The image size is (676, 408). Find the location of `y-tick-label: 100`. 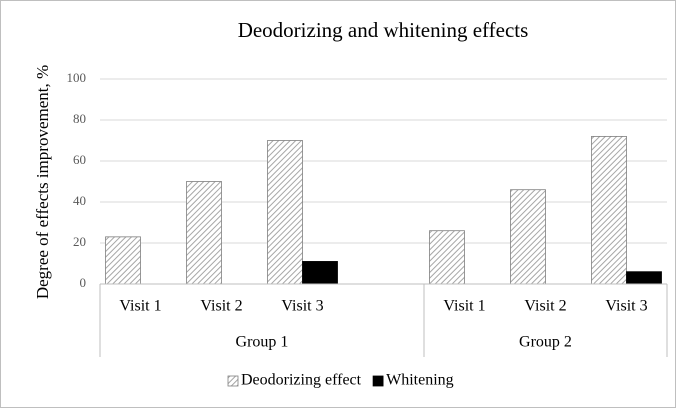

y-tick-label: 100 is located at coordinates (77, 77).